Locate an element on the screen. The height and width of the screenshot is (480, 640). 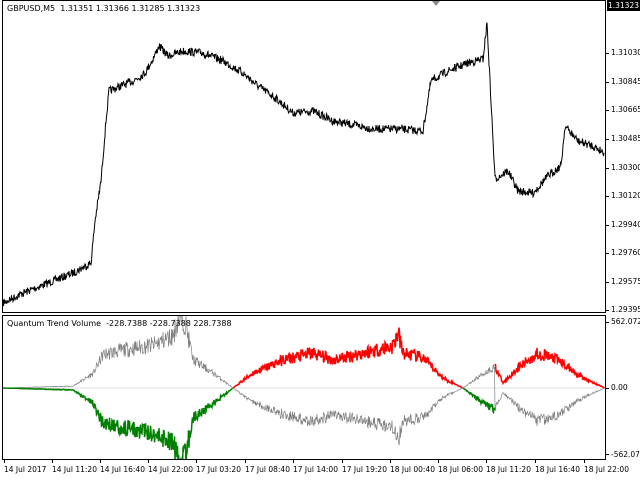
price-axis-label: 1.30665 is located at coordinates (625, 109).